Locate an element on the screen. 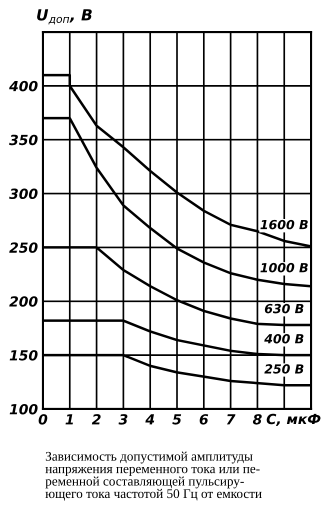 This screenshot has height=525, width=323. x-tick-label: 7 is located at coordinates (231, 419).